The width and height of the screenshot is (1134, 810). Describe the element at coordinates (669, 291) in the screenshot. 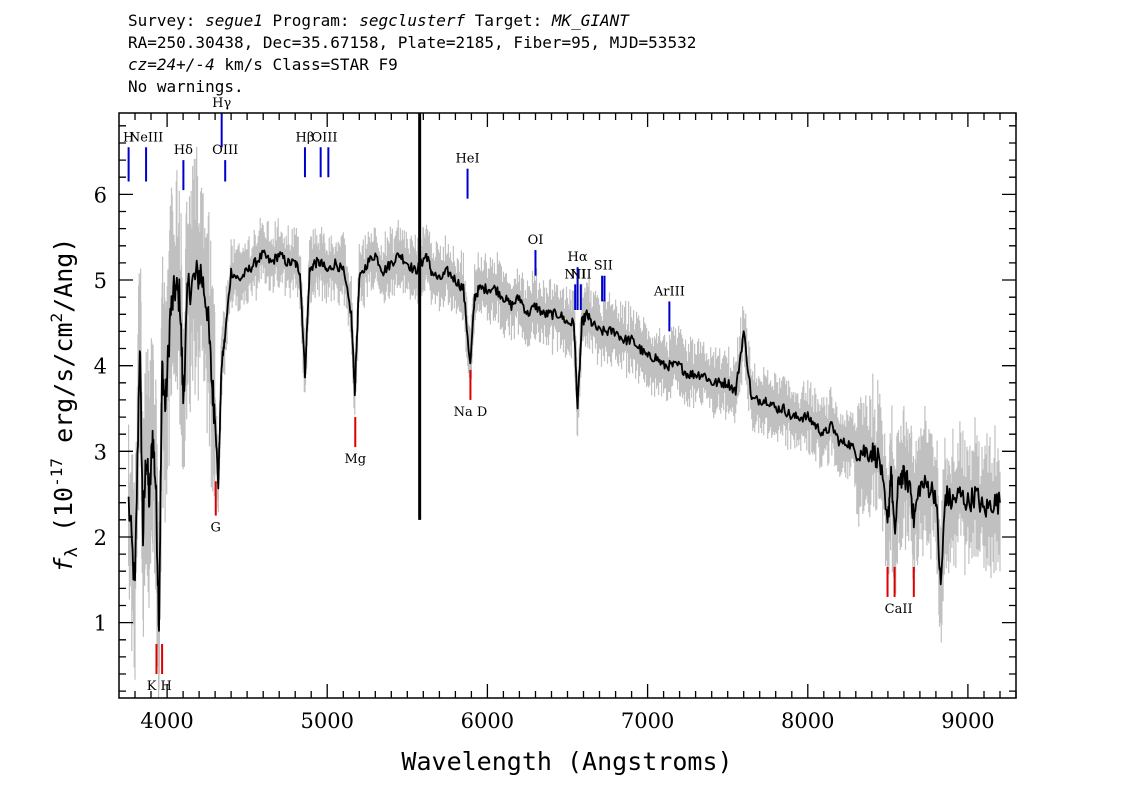

I see `emission-label-13: ArIII` at that location.